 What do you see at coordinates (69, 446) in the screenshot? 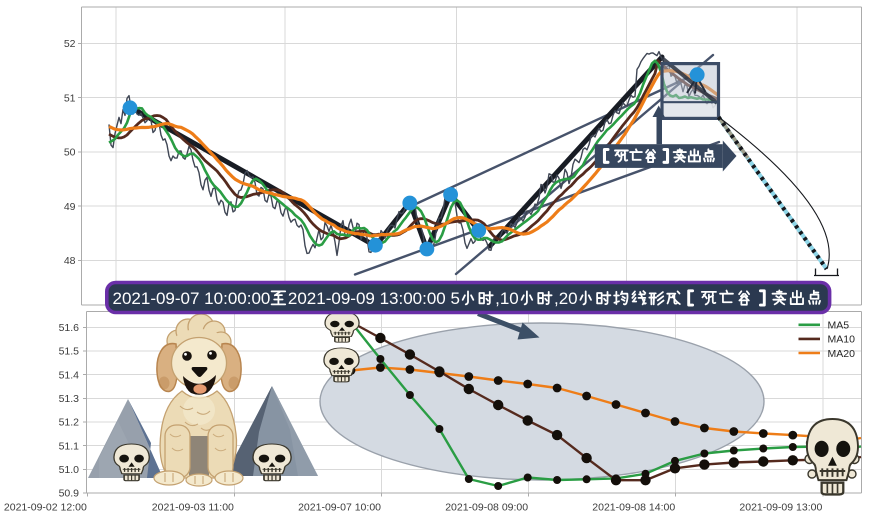
I see `svg-text: 51.1` at bounding box center [69, 446].